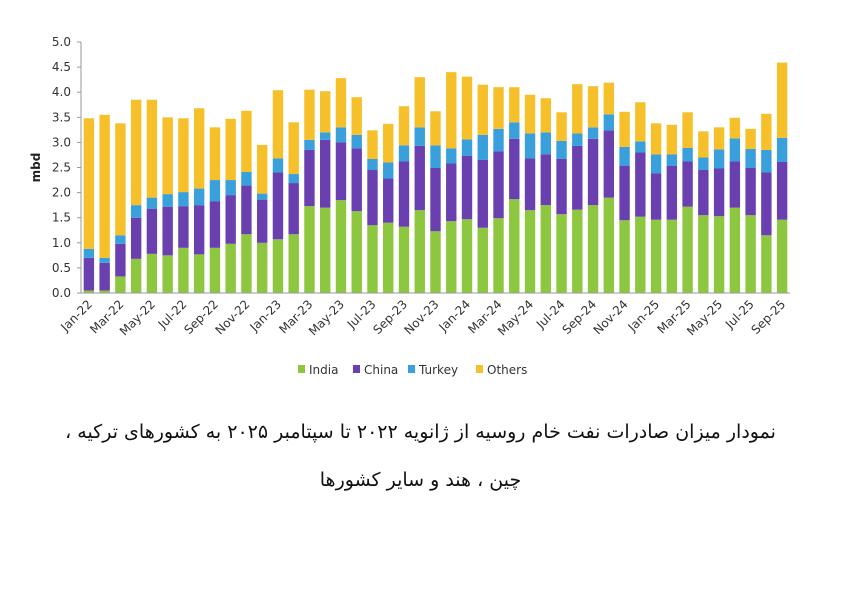 The width and height of the screenshot is (841, 593). I want to click on legend-swatch-china, so click(356, 369).